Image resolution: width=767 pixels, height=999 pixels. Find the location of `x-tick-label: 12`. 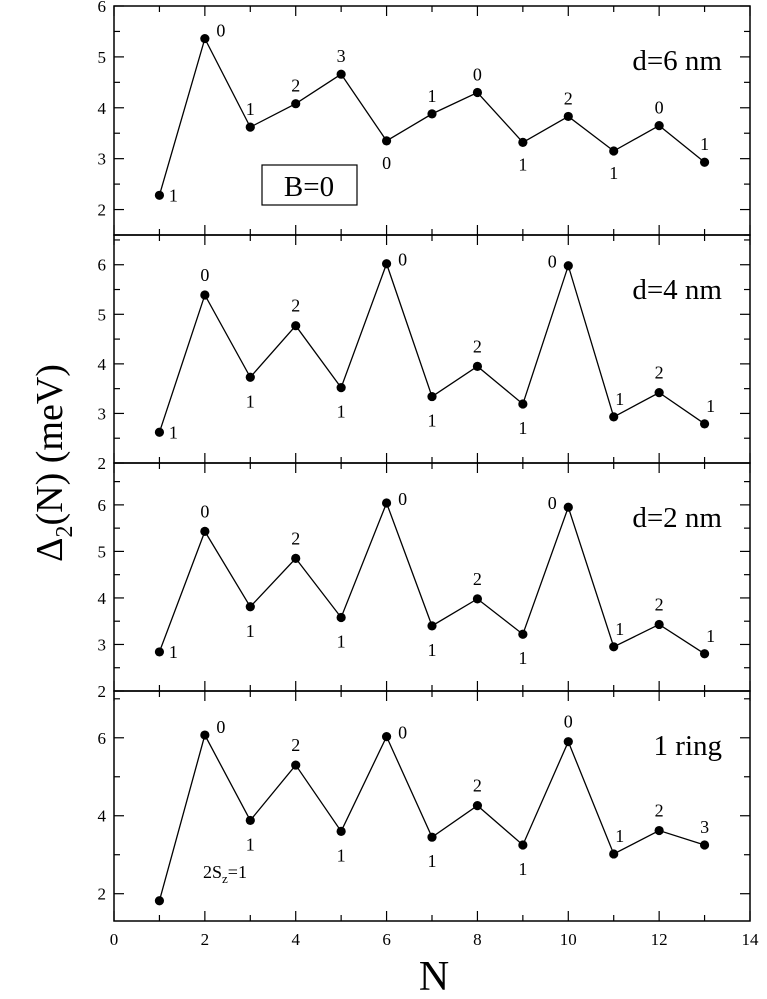

x-tick-label: 12 is located at coordinates (659, 939).